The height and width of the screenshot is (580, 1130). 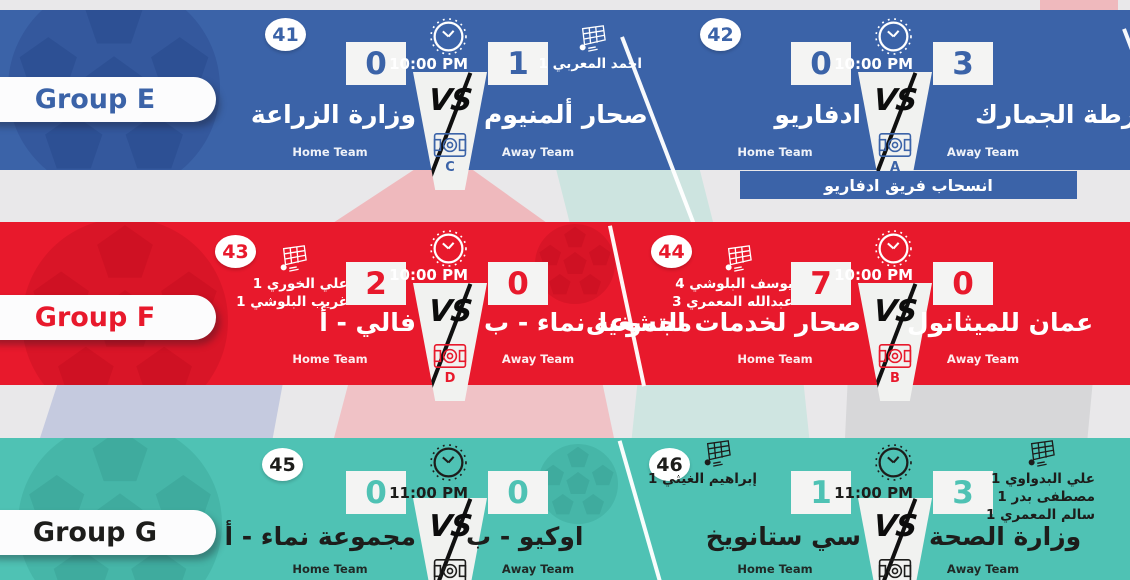 I want to click on home-team-name: سي ستانويخ, so click(x=783, y=536).